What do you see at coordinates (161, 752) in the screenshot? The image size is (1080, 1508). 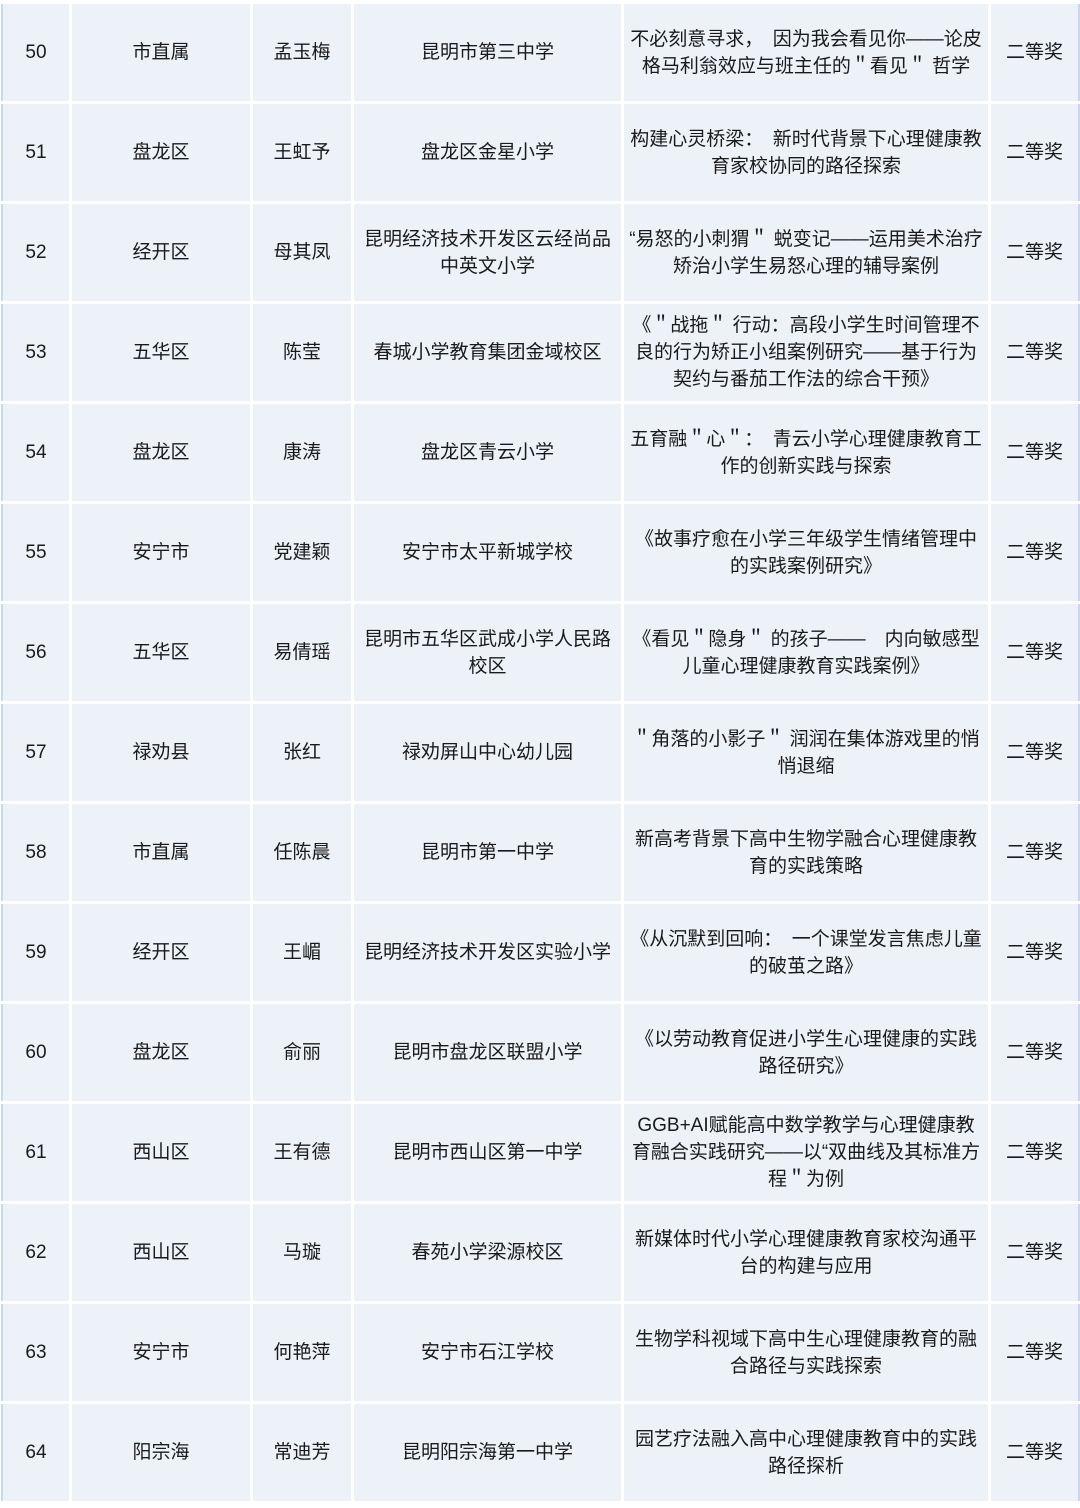 I see `district-cell: 禄劝县` at bounding box center [161, 752].